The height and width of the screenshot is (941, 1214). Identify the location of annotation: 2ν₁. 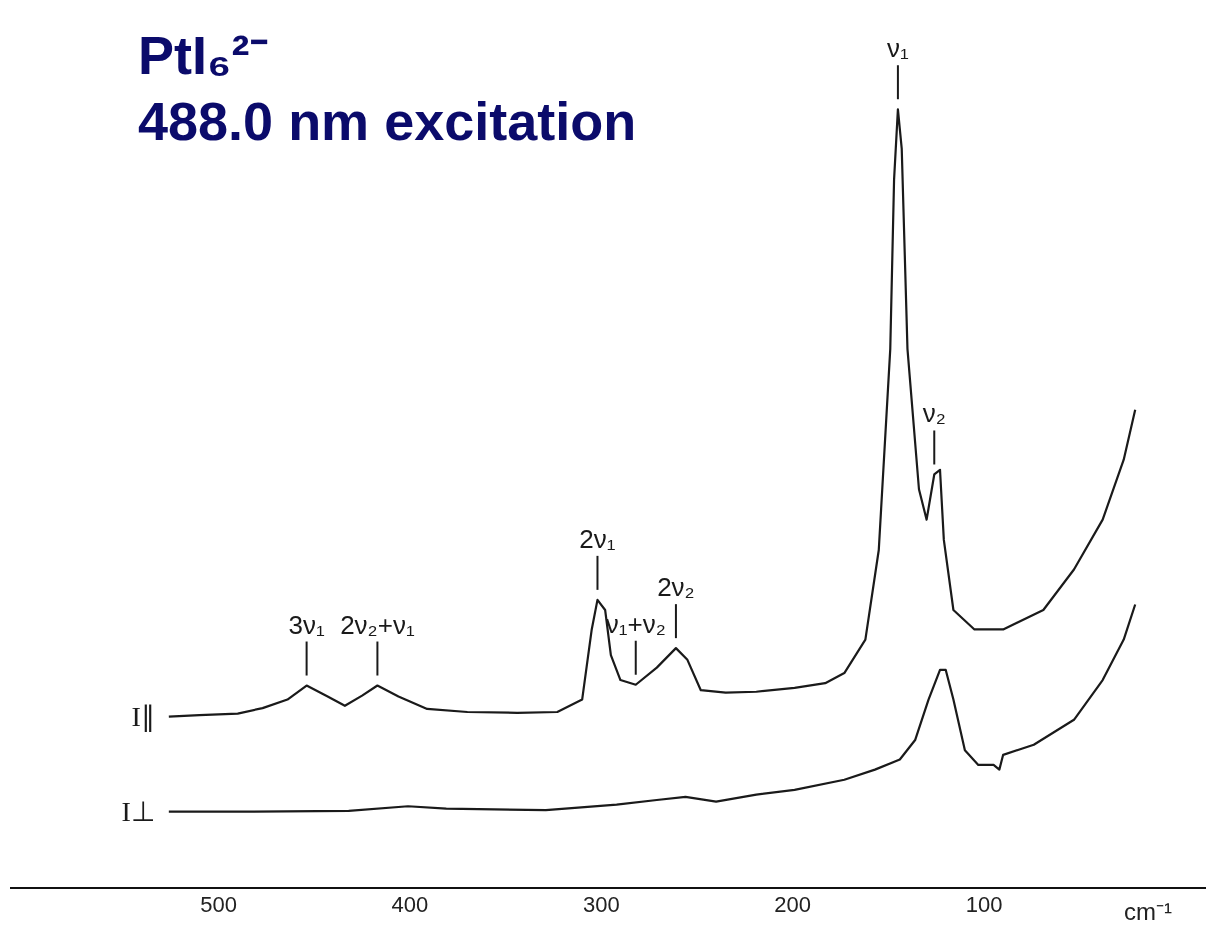
(597, 538).